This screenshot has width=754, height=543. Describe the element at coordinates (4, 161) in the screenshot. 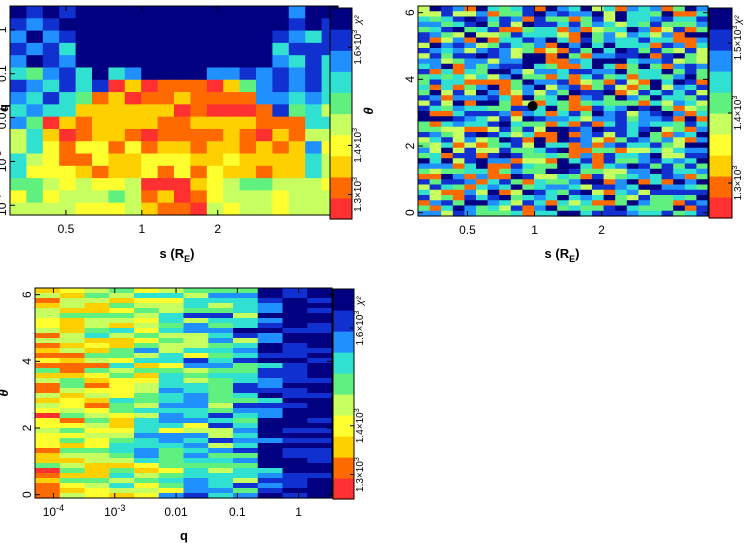

I see `y-tick-label: 10-3` at that location.